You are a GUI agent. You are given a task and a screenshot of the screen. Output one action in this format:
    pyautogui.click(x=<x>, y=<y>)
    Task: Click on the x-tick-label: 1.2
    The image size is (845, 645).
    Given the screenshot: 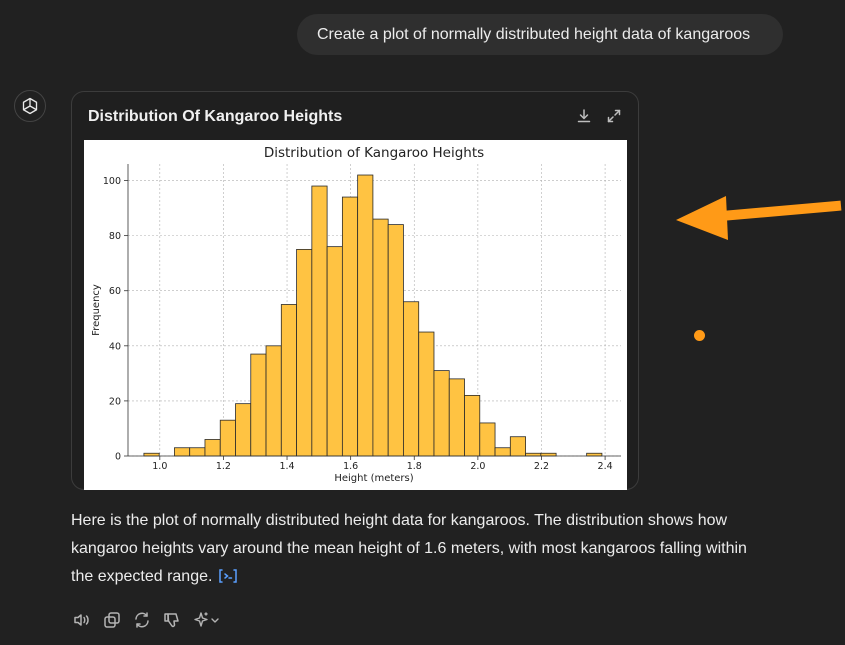 What is the action you would take?
    pyautogui.click(x=223, y=466)
    